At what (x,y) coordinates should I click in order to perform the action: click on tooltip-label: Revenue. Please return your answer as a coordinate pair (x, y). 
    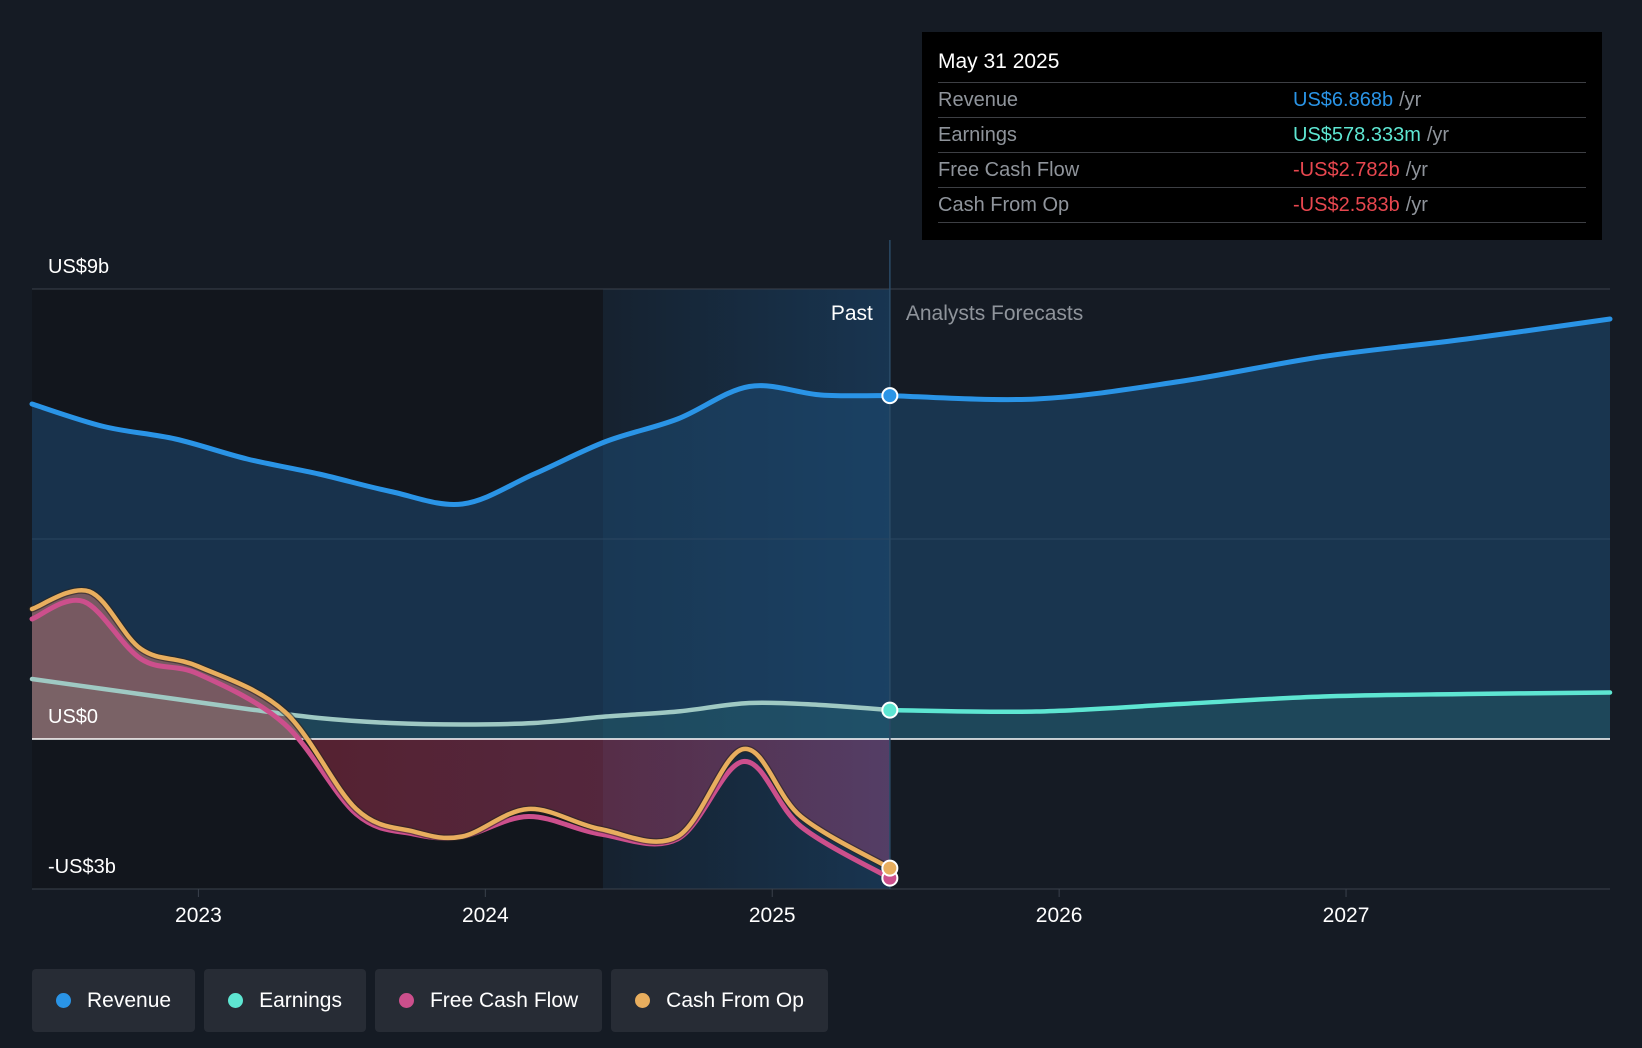
    Looking at the image, I should click on (978, 100).